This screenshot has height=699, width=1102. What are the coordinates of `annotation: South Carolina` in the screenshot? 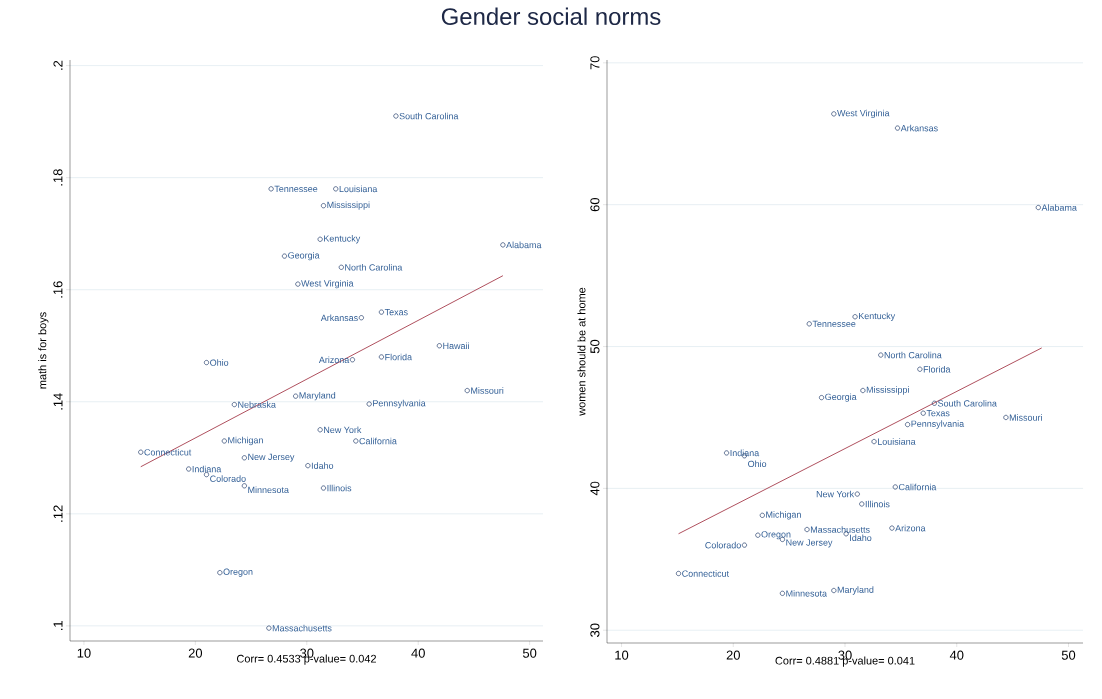 It's located at (967, 403).